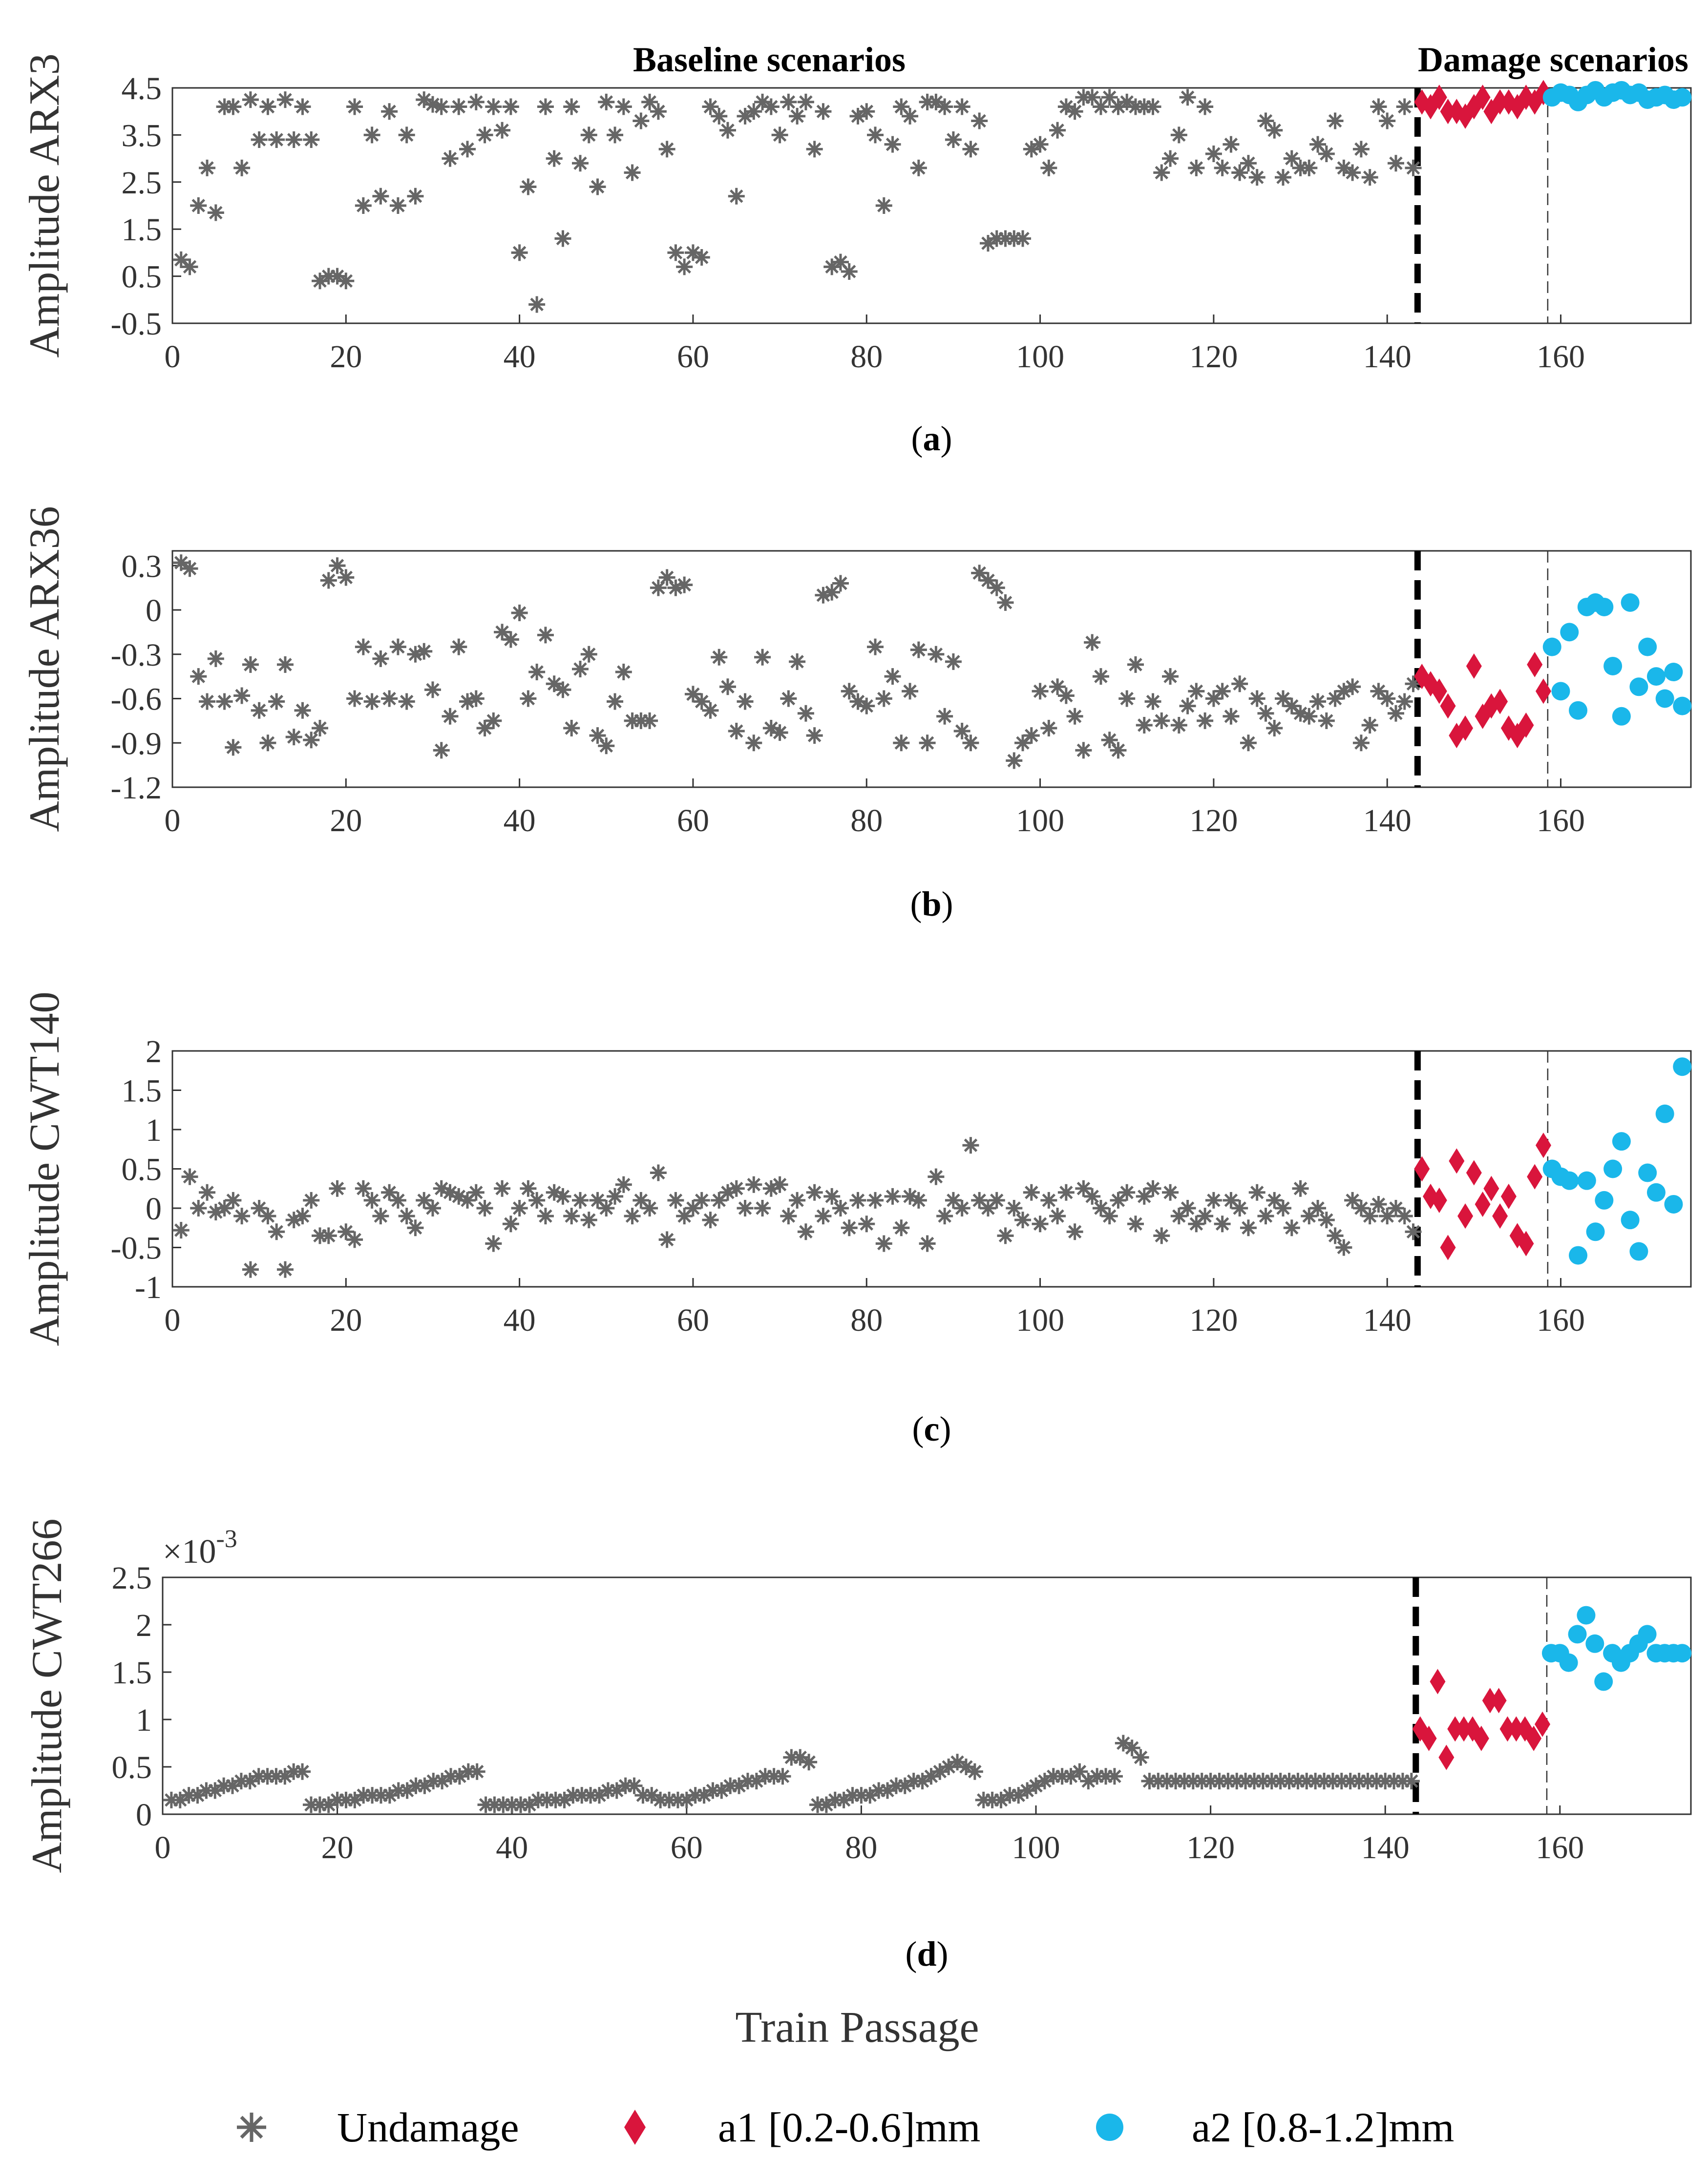 Image resolution: width=1708 pixels, height=2180 pixels. What do you see at coordinates (132, 1673) in the screenshot?
I see `y-tick-label: 1.5` at bounding box center [132, 1673].